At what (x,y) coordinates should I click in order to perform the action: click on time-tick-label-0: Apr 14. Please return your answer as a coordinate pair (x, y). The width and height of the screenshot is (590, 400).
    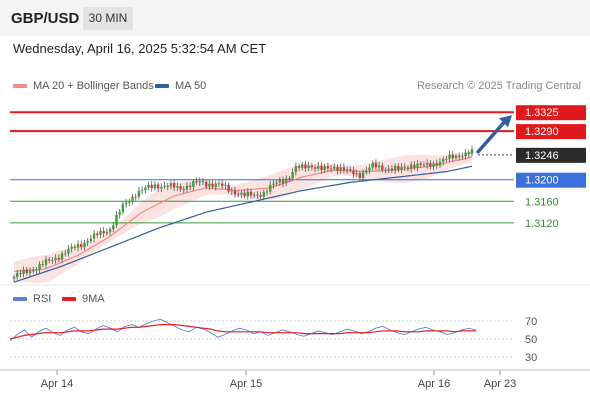
    Looking at the image, I should click on (57, 384).